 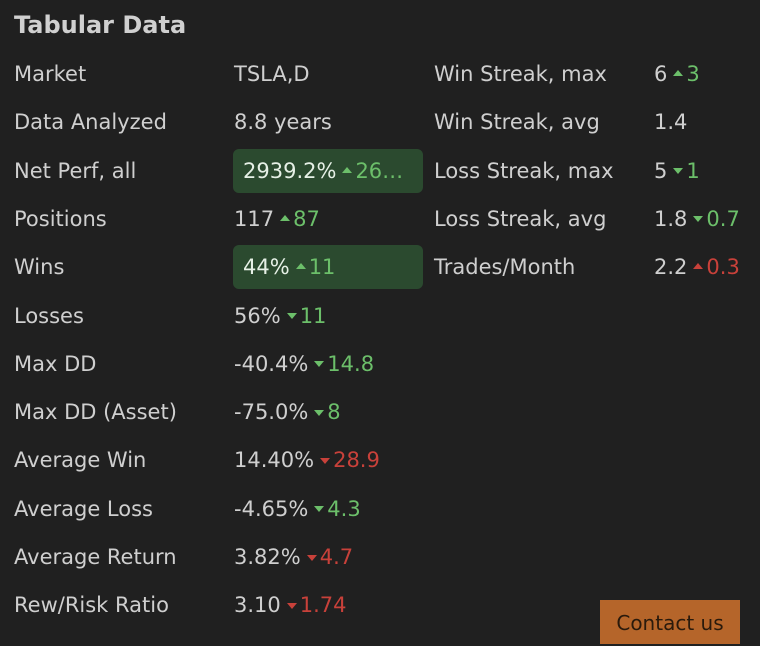 What do you see at coordinates (95, 557) in the screenshot?
I see `row-label: Average Return` at bounding box center [95, 557].